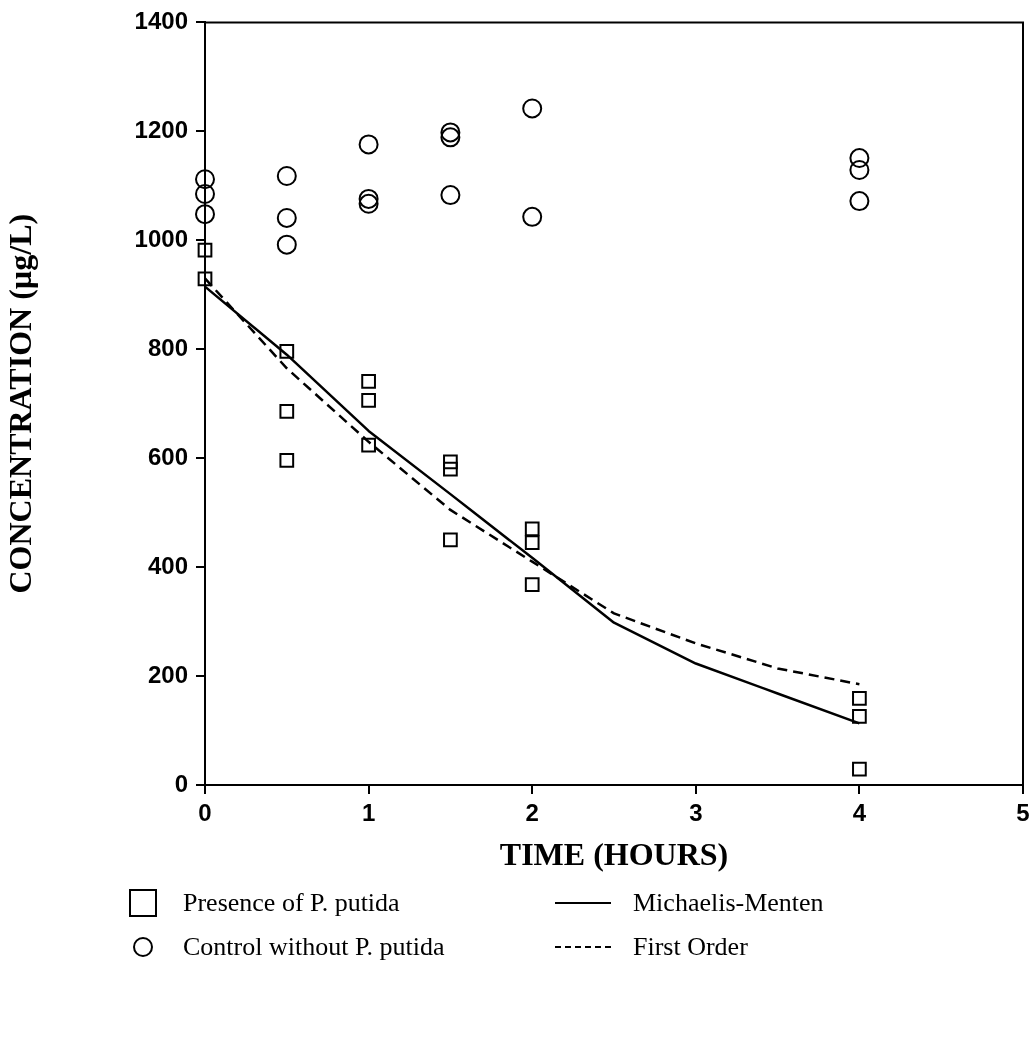 Image resolution: width=1036 pixels, height=1057 pixels. I want to click on legend-label: Presence of P. putida, so click(291, 903).